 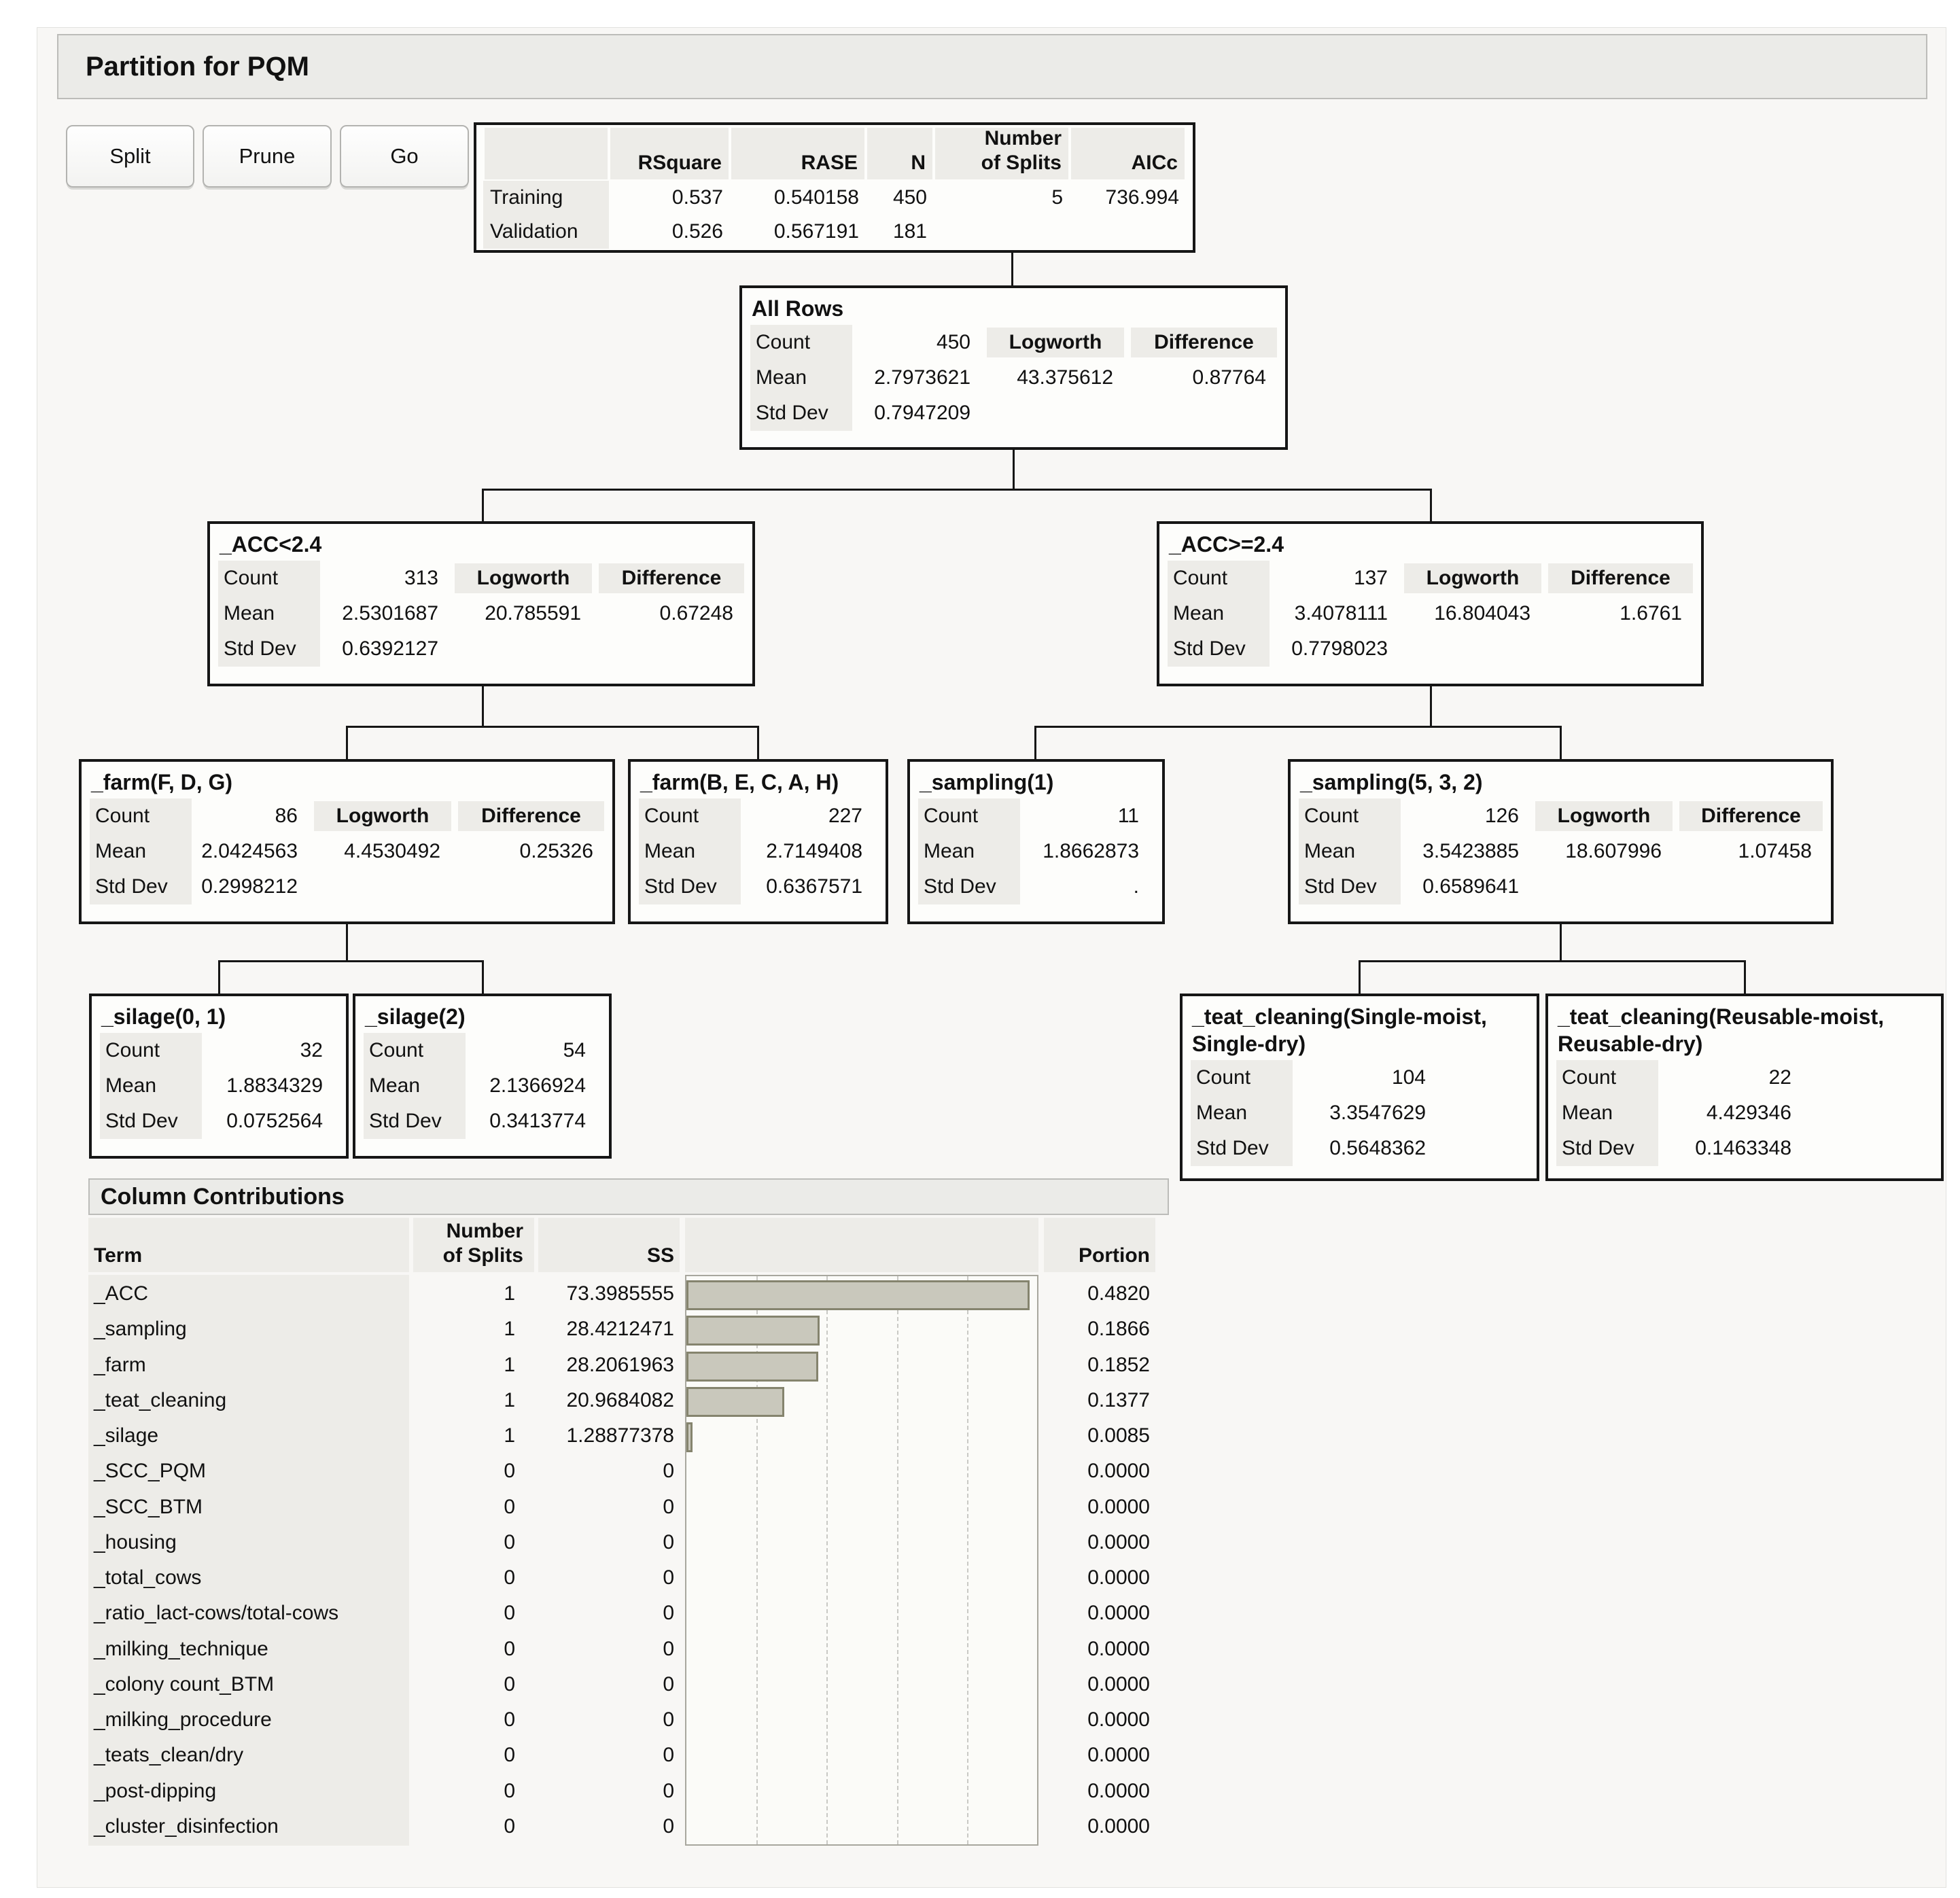 What do you see at coordinates (909, 231) in the screenshot?
I see `validation-n: 181` at bounding box center [909, 231].